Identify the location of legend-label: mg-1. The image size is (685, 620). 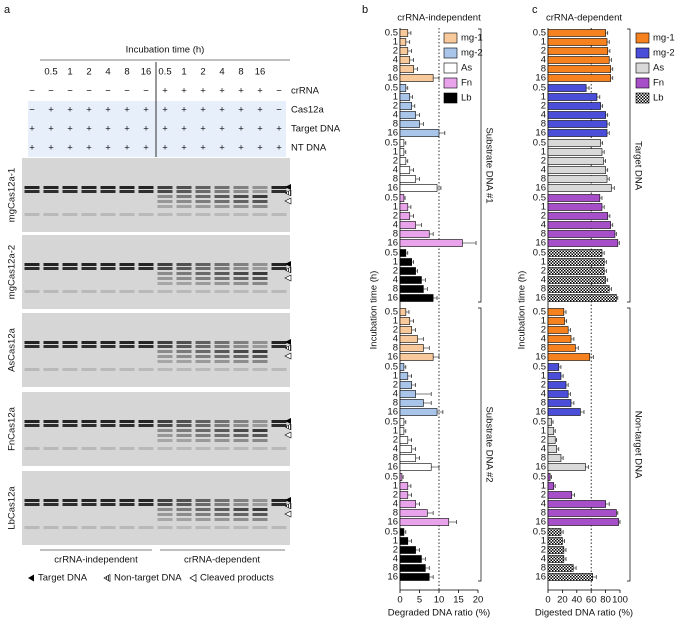
(472, 38).